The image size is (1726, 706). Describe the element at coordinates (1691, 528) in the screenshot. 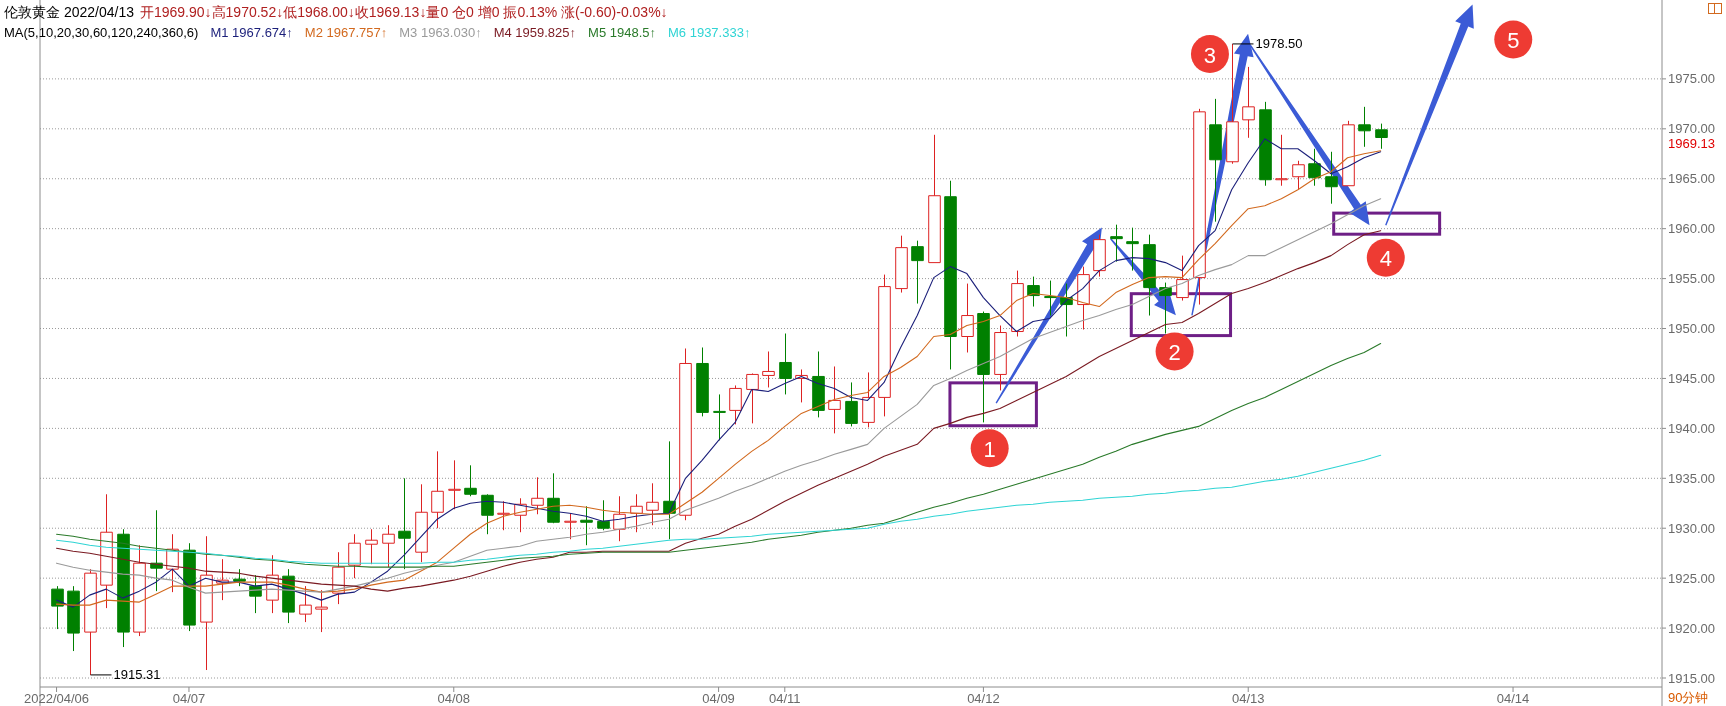

I see `y-tick-label: 1930.00` at that location.